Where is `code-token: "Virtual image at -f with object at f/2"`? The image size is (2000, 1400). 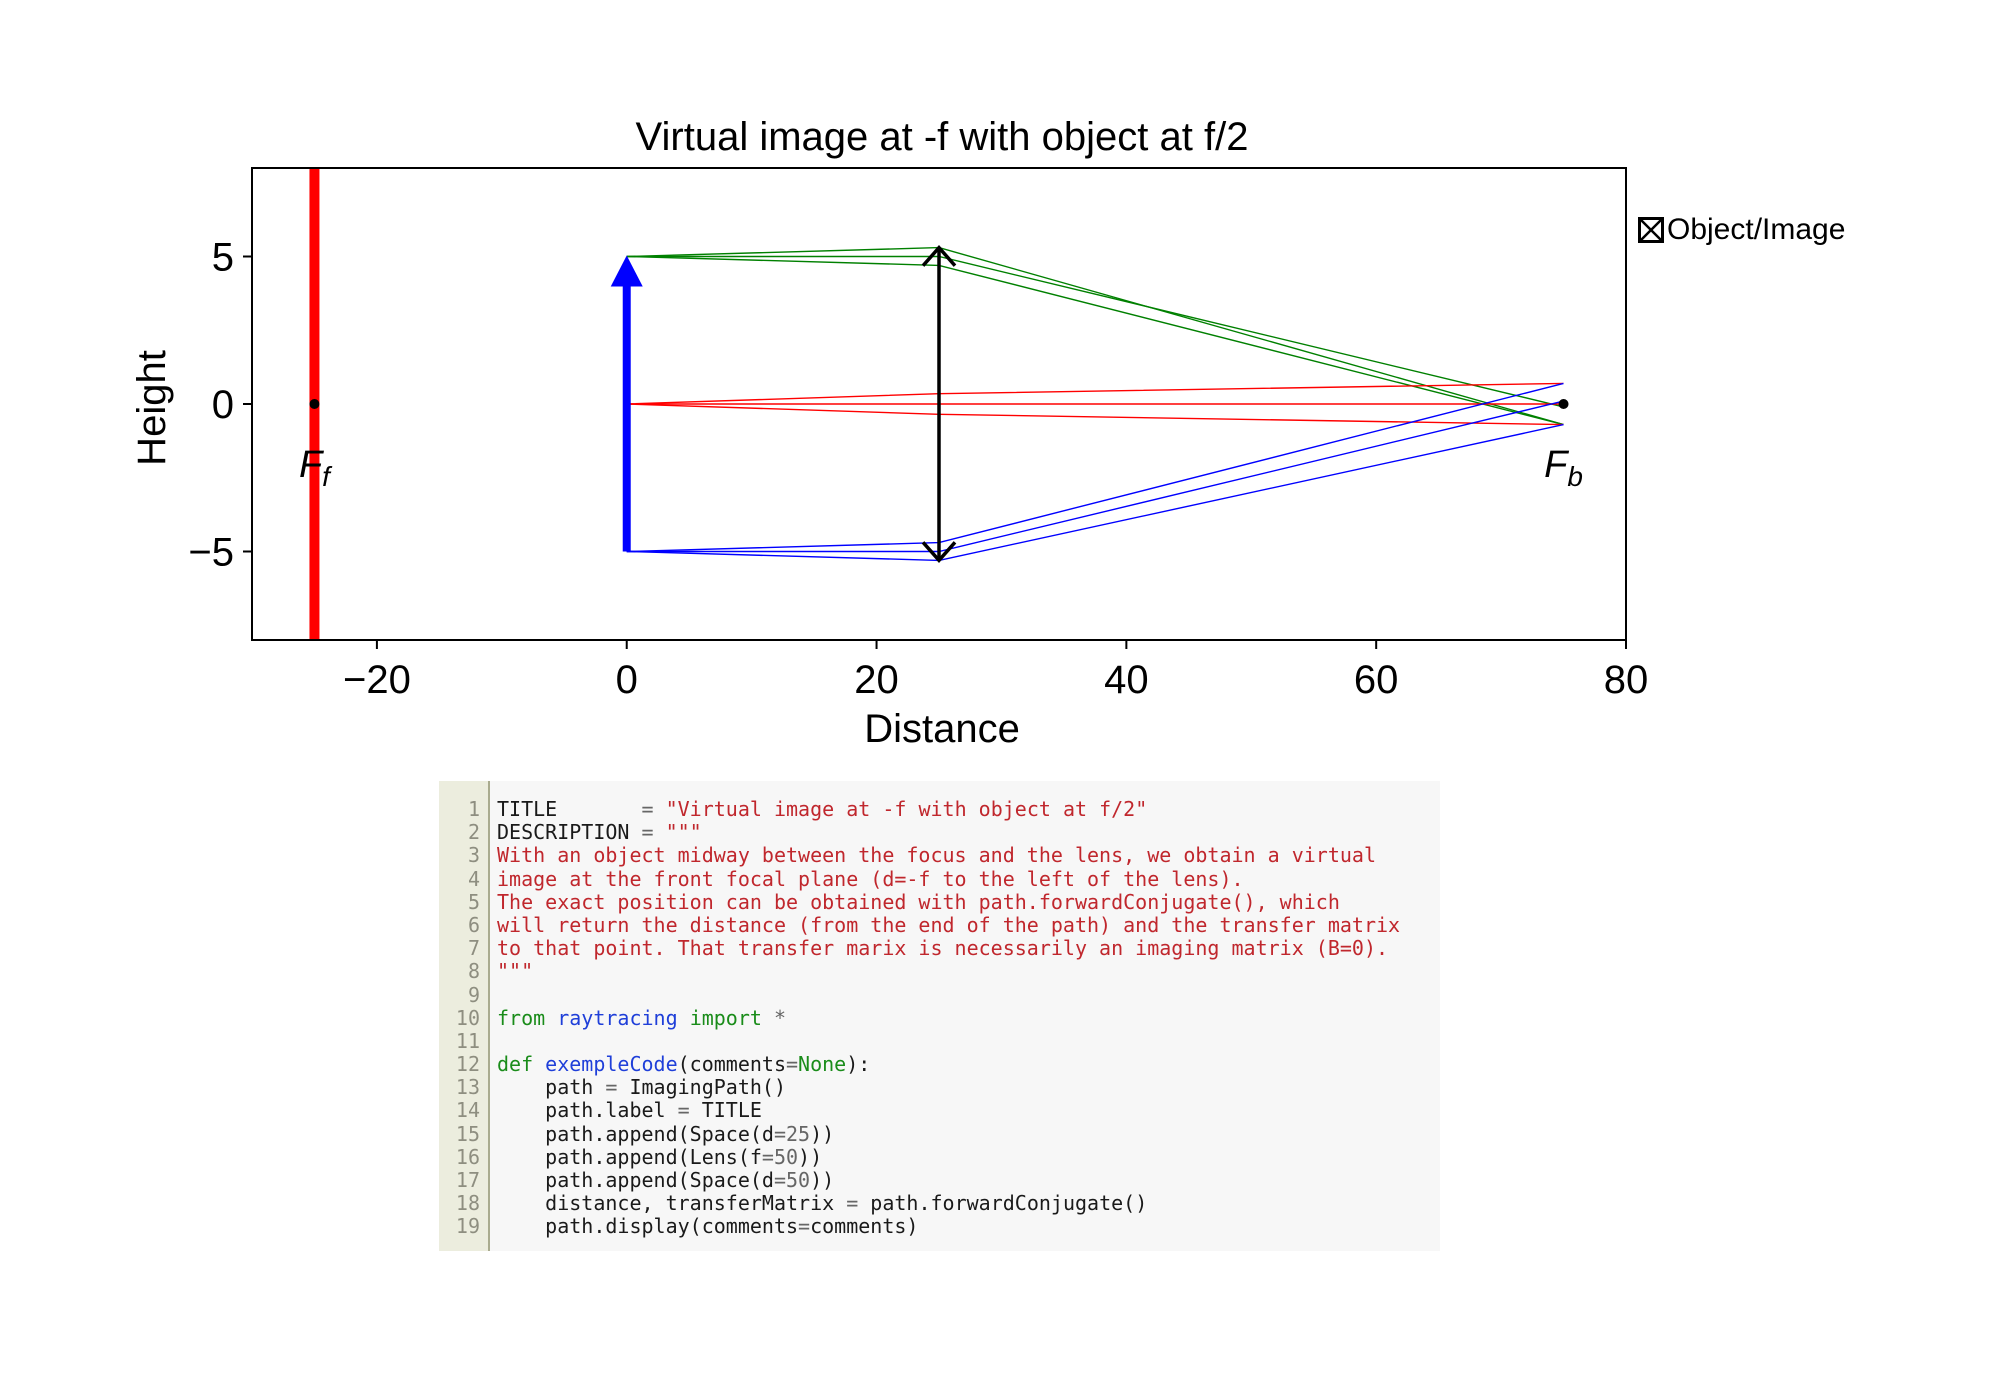 code-token: "Virtual image at -f with object at f/2" is located at coordinates (906, 809).